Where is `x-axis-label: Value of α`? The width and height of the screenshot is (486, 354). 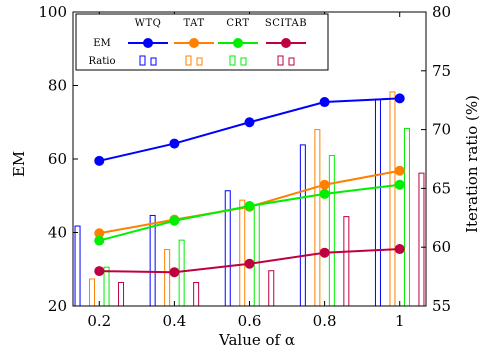
x-axis-label: Value of α is located at coordinates (256, 340).